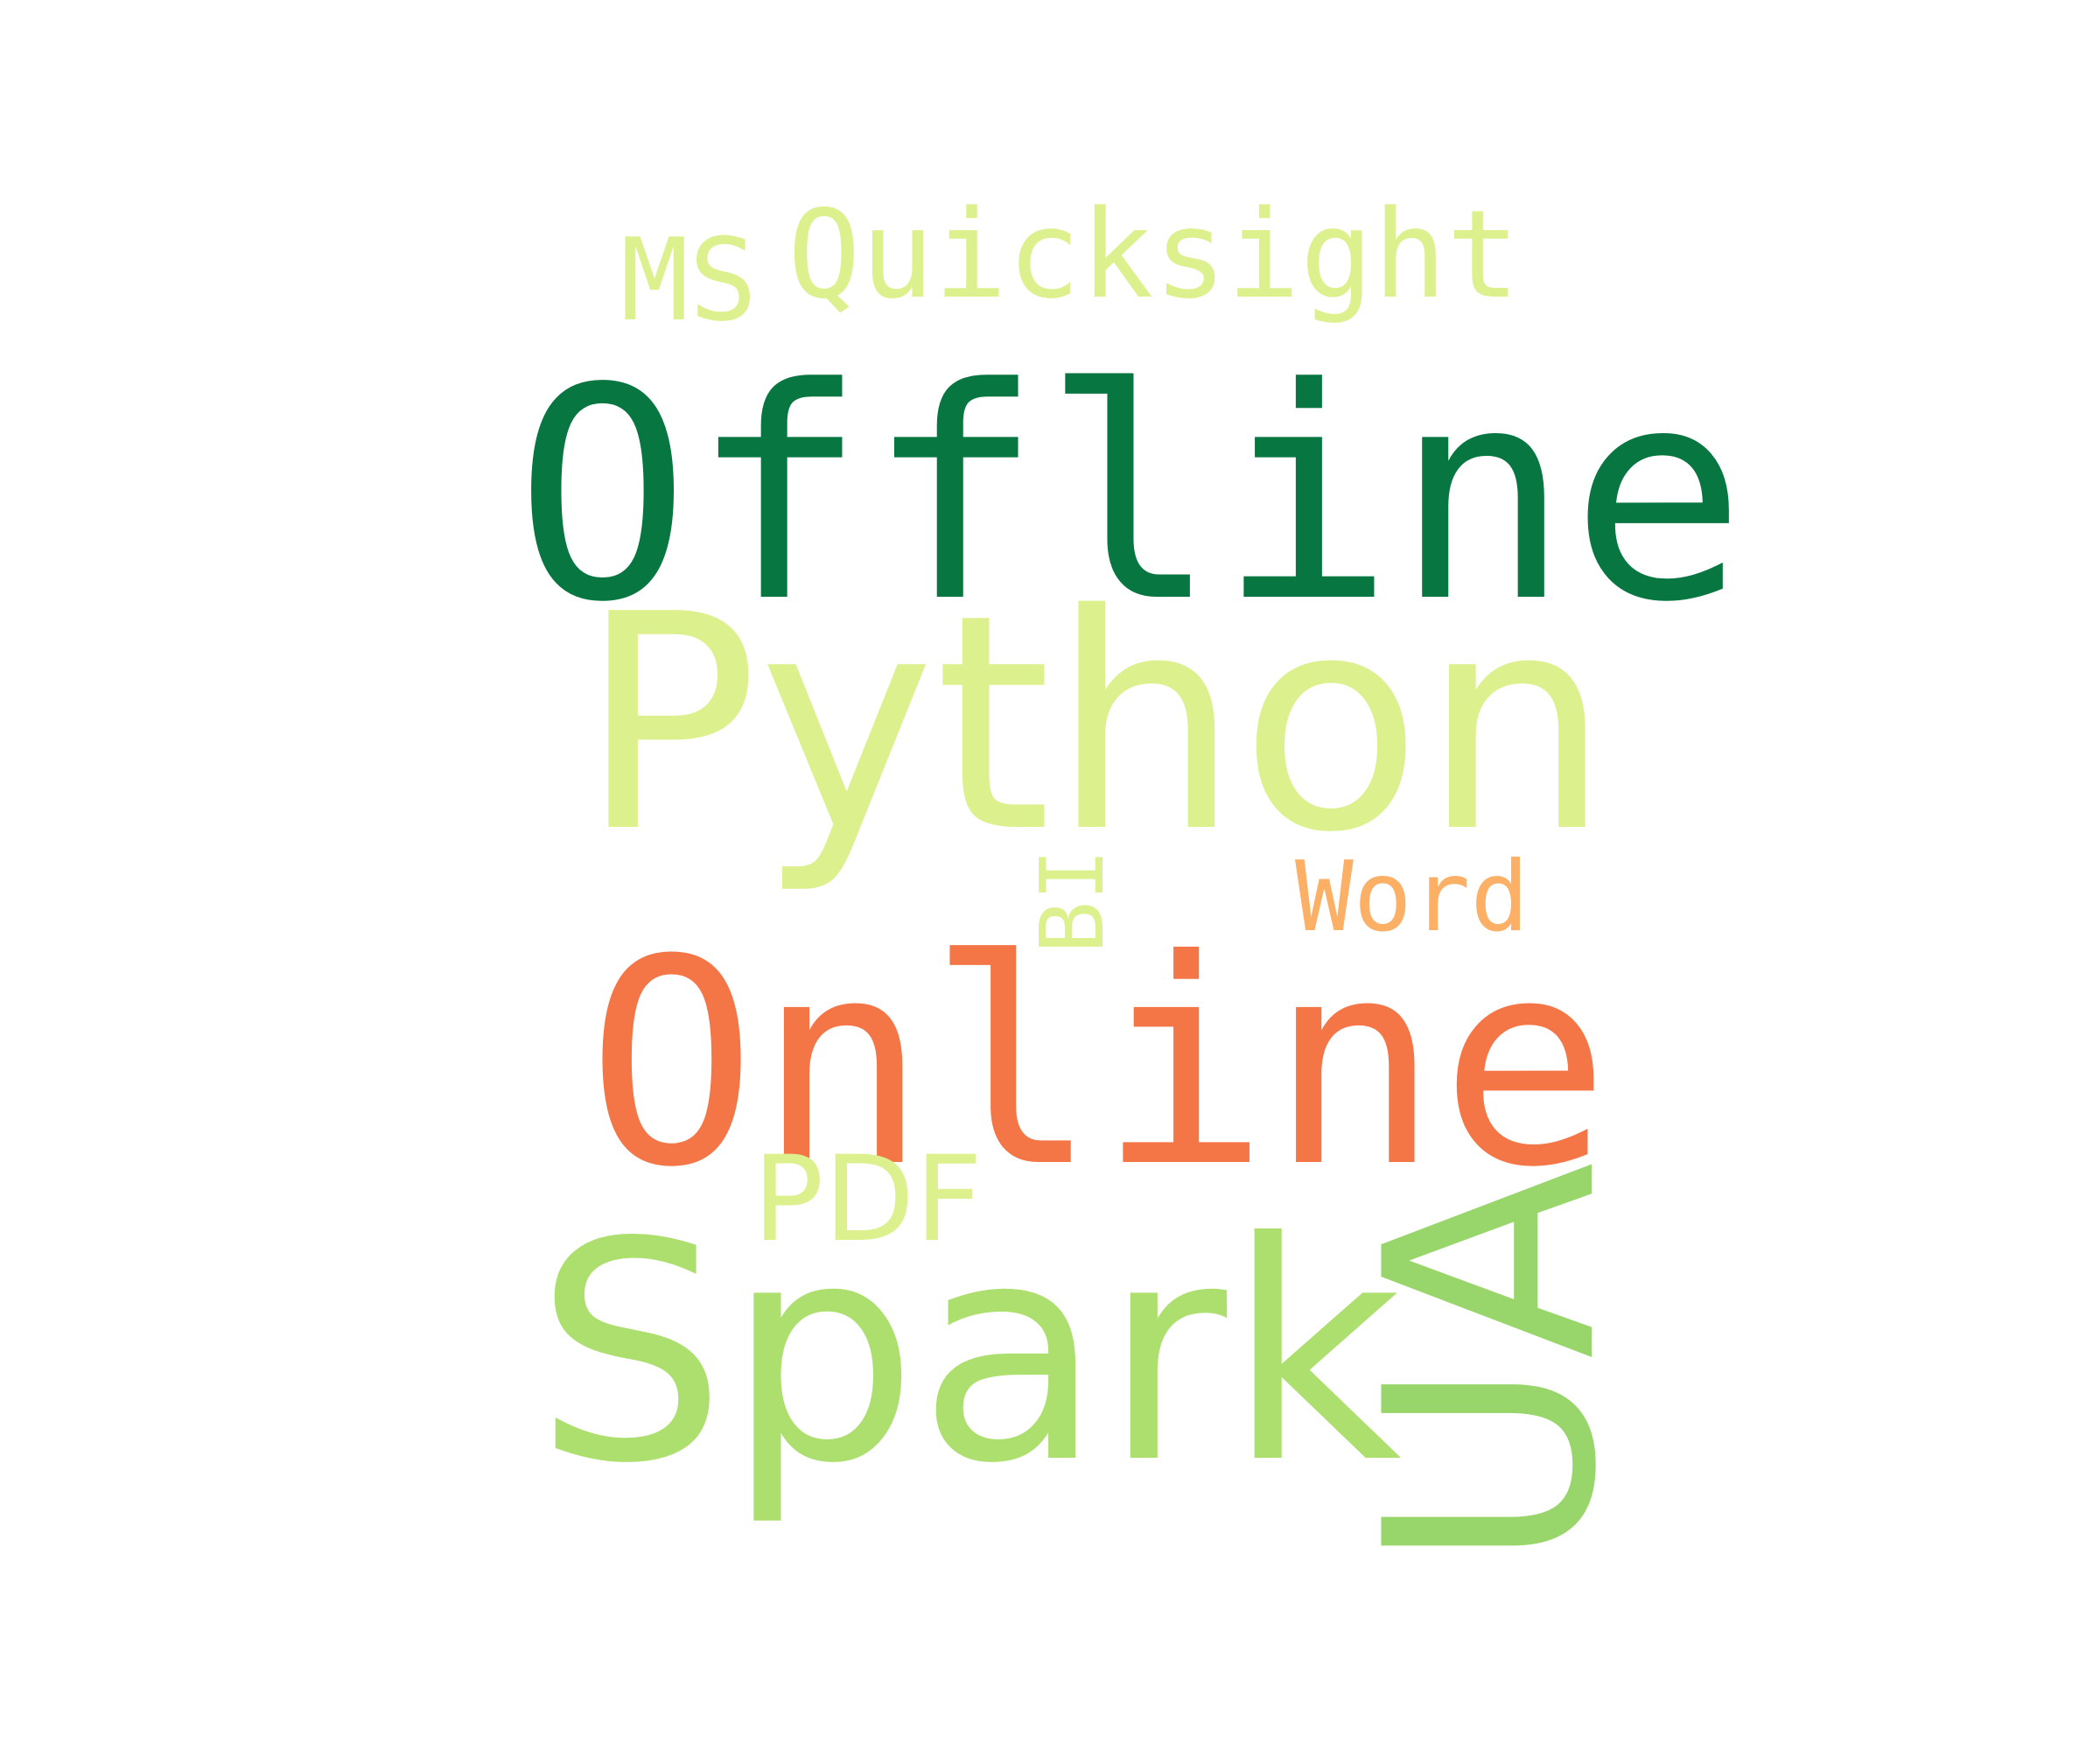 This screenshot has height=1750, width=2100. I want to click on word-bi: BI, so click(1072, 901).